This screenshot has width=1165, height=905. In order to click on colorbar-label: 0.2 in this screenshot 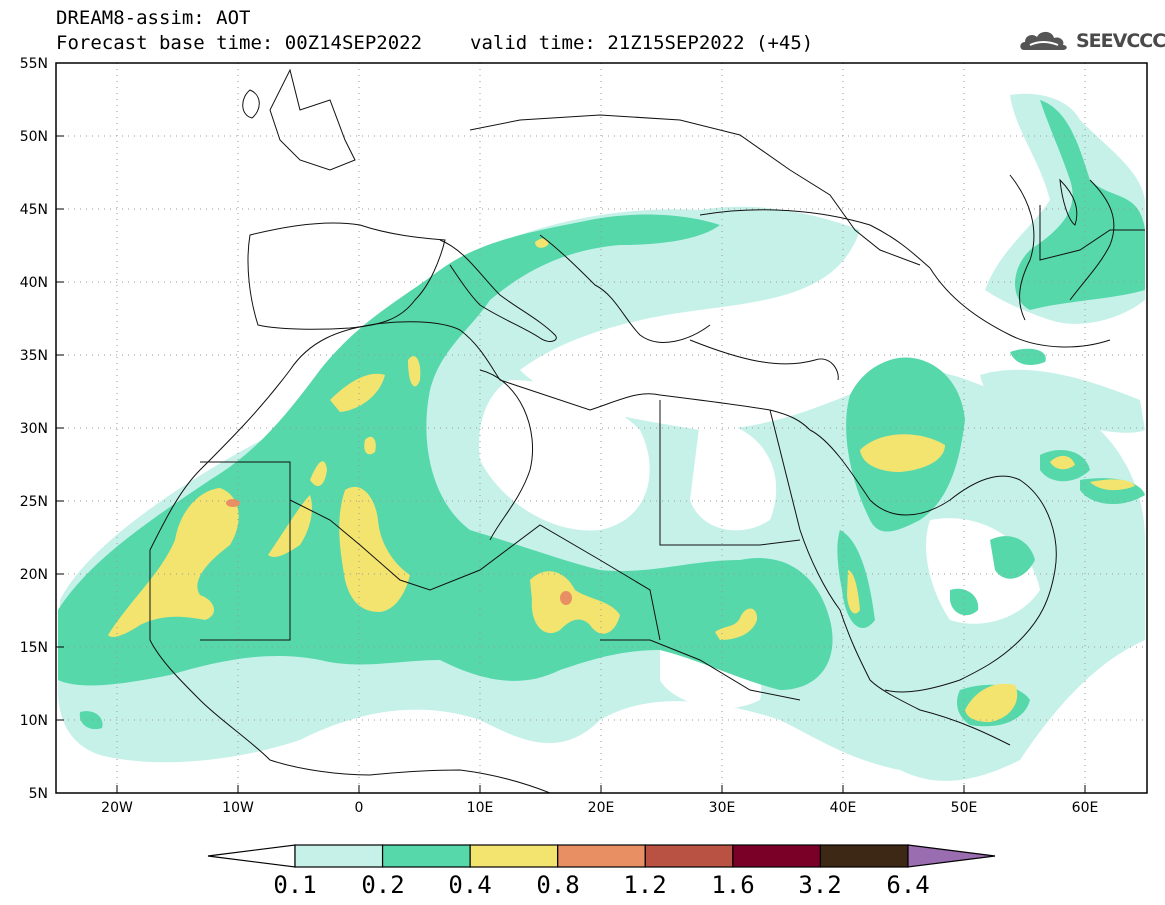, I will do `click(382, 885)`.